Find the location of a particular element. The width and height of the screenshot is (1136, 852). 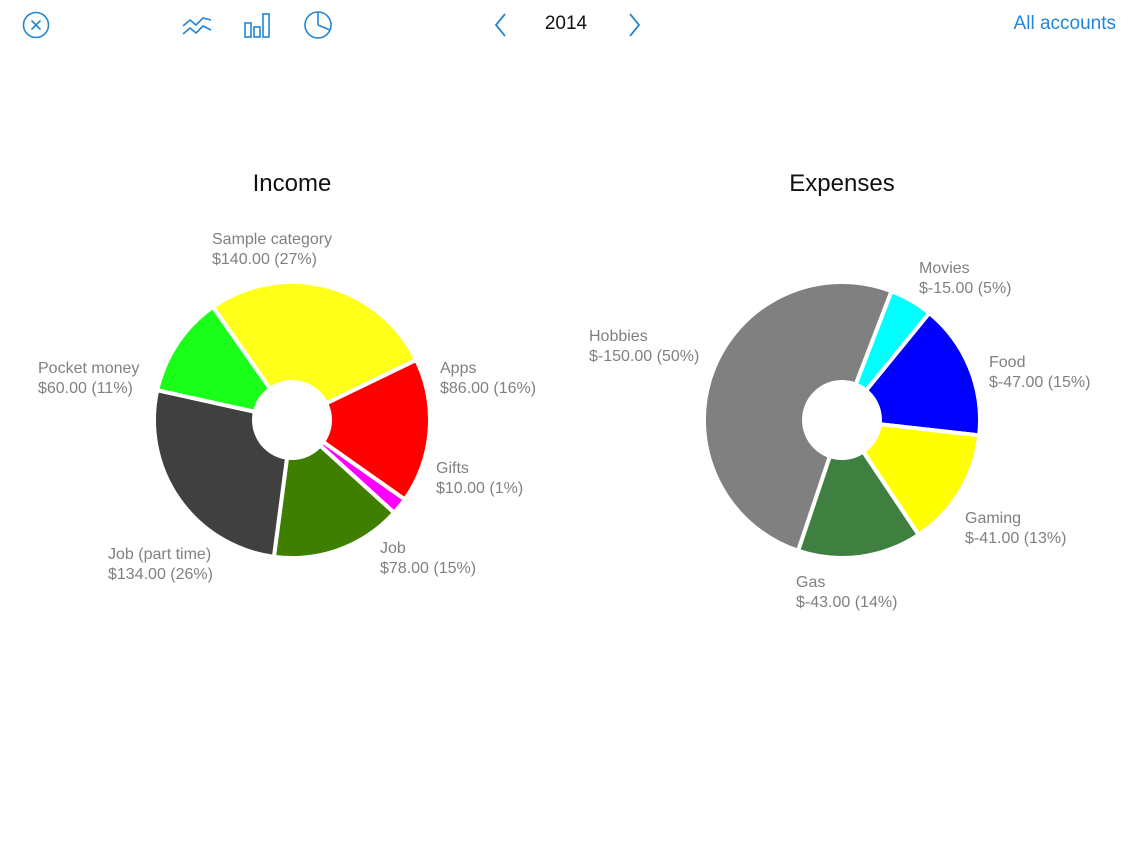

toolbar: 2014 All accounts is located at coordinates (568, 25).